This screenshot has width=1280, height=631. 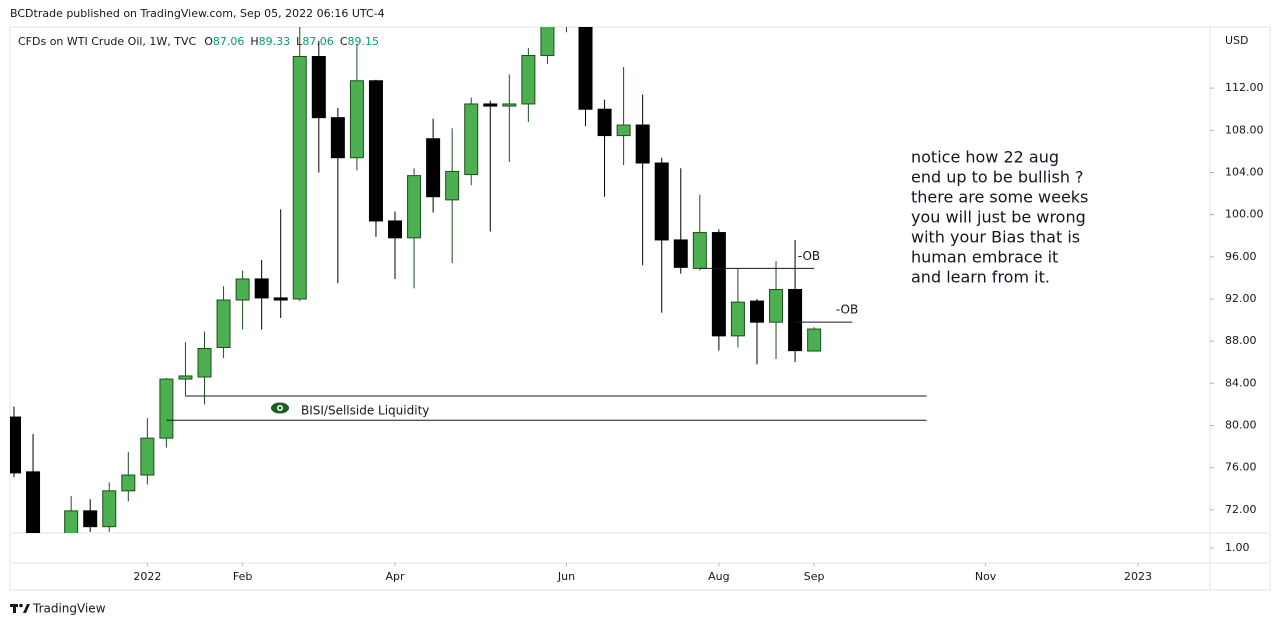 I want to click on annotation: there are some weeks, so click(x=999, y=197).